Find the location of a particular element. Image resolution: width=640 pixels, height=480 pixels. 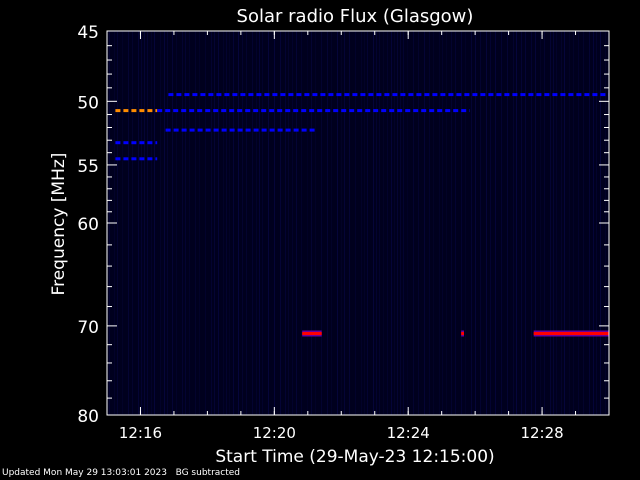

footer-note: BG subtracted is located at coordinates (208, 473).